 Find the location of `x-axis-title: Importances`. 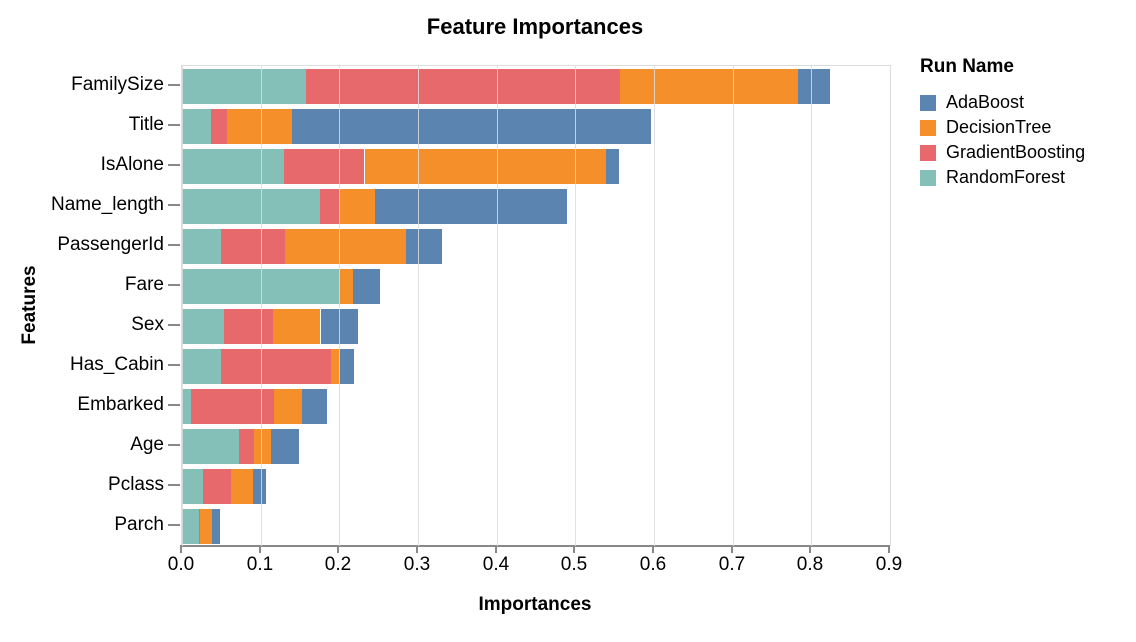

x-axis-title: Importances is located at coordinates (535, 604).